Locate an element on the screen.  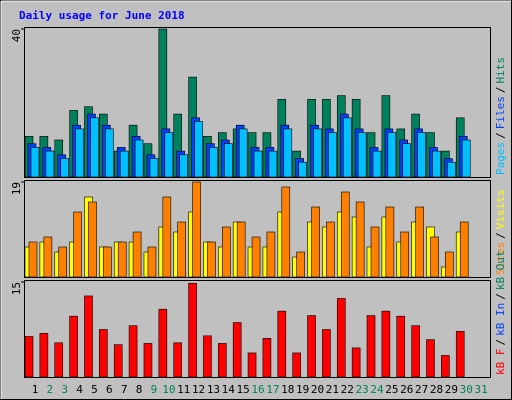
x-tick-label: 12 is located at coordinates (198, 389).